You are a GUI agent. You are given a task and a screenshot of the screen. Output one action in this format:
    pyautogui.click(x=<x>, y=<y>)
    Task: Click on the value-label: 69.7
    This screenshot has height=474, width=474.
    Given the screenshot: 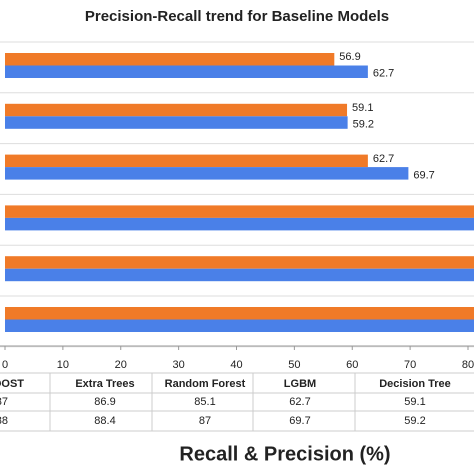 What is the action you would take?
    pyautogui.click(x=423, y=175)
    